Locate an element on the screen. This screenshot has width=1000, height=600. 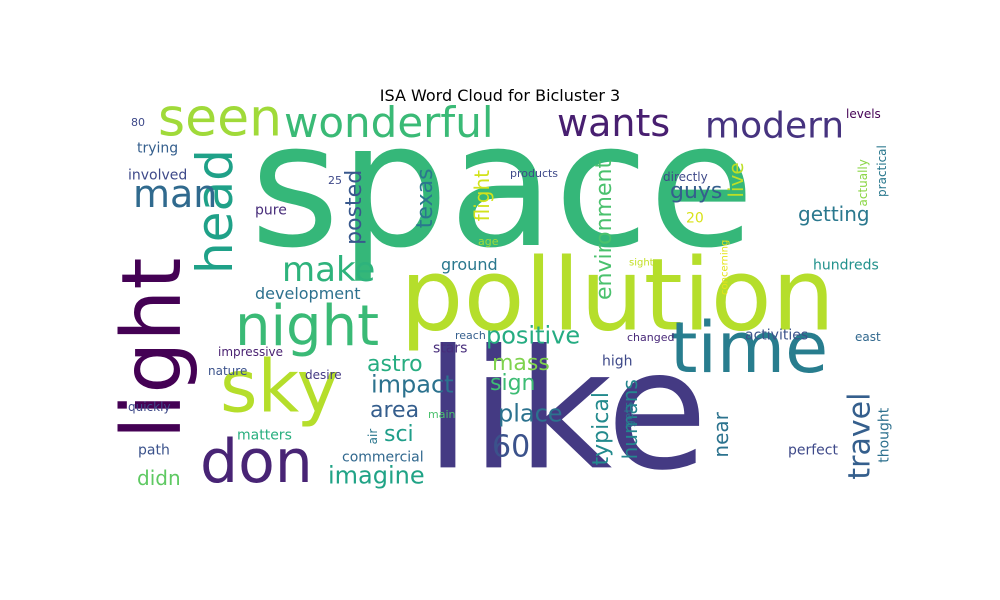
word-35: humans is located at coordinates (630, 419).